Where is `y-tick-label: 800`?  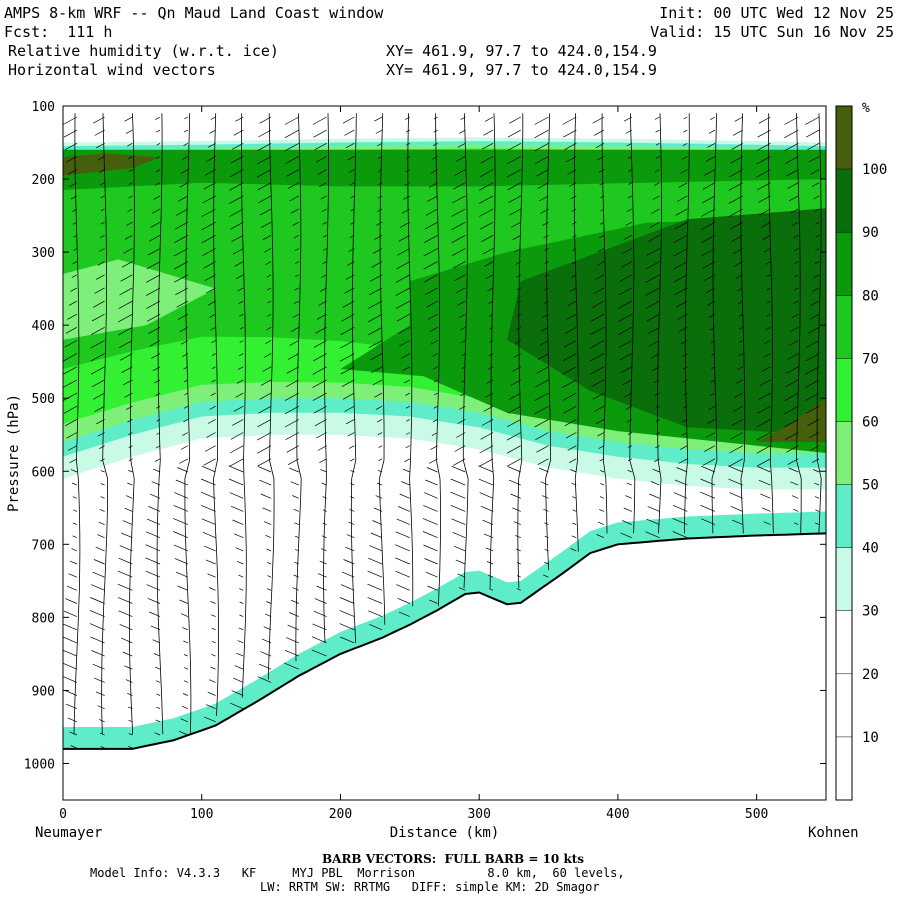 y-tick-label: 800 is located at coordinates (43, 618).